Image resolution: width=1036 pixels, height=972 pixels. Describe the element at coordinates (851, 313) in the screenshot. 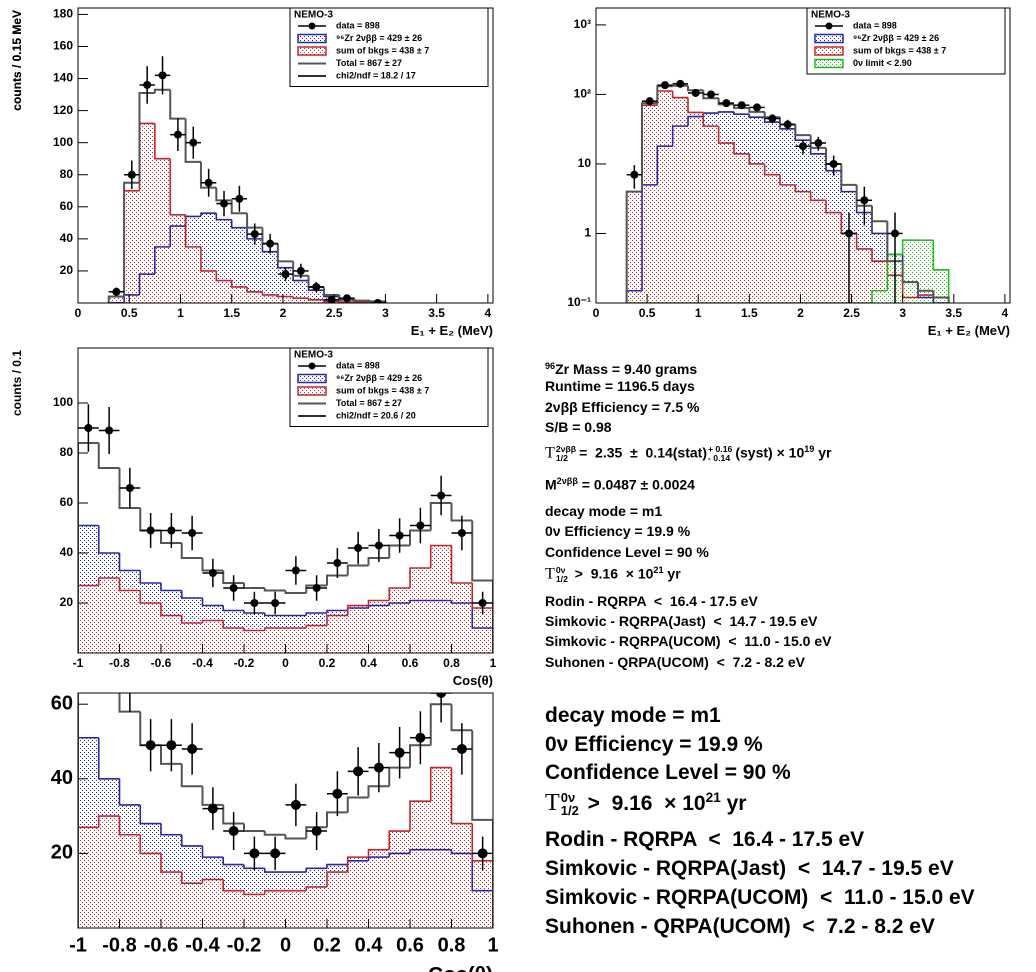

I see `x-tick-label: 2.5` at that location.